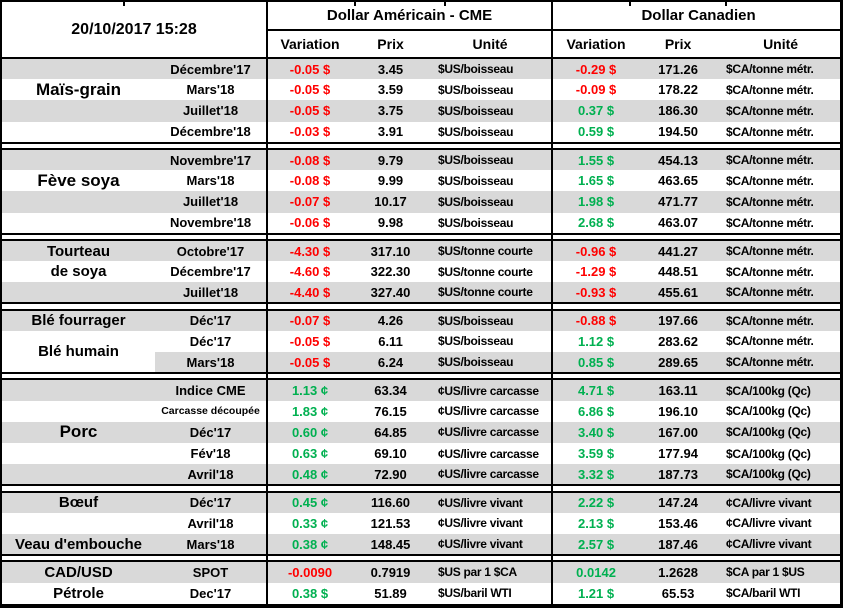  What do you see at coordinates (390, 321) in the screenshot?
I see `us-price-cell: 4.26` at bounding box center [390, 321].